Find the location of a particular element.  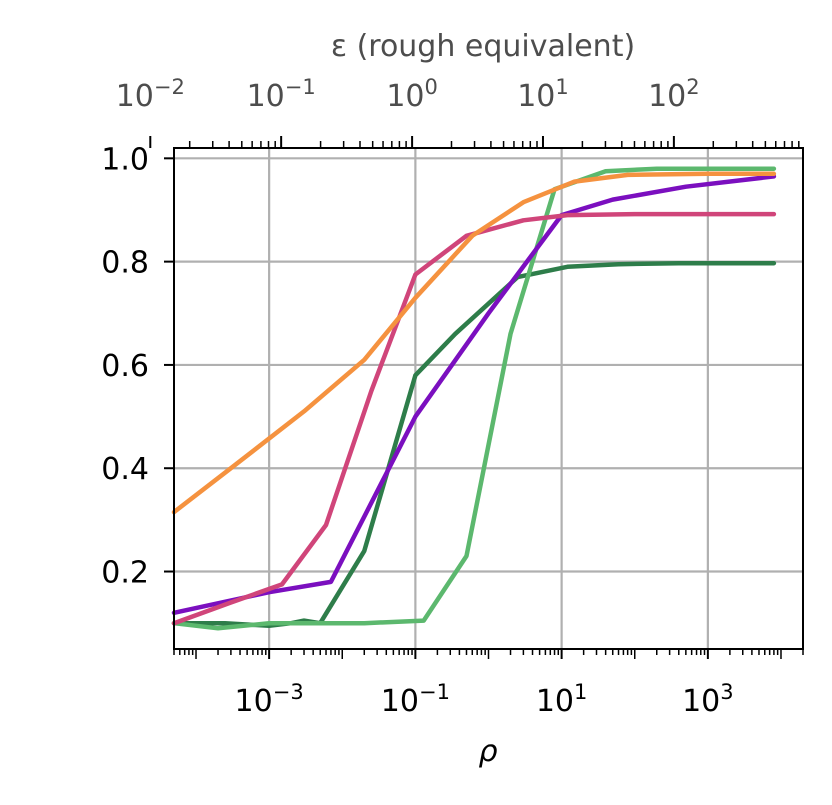

y-tick-label: 1.0 is located at coordinates (125, 159).